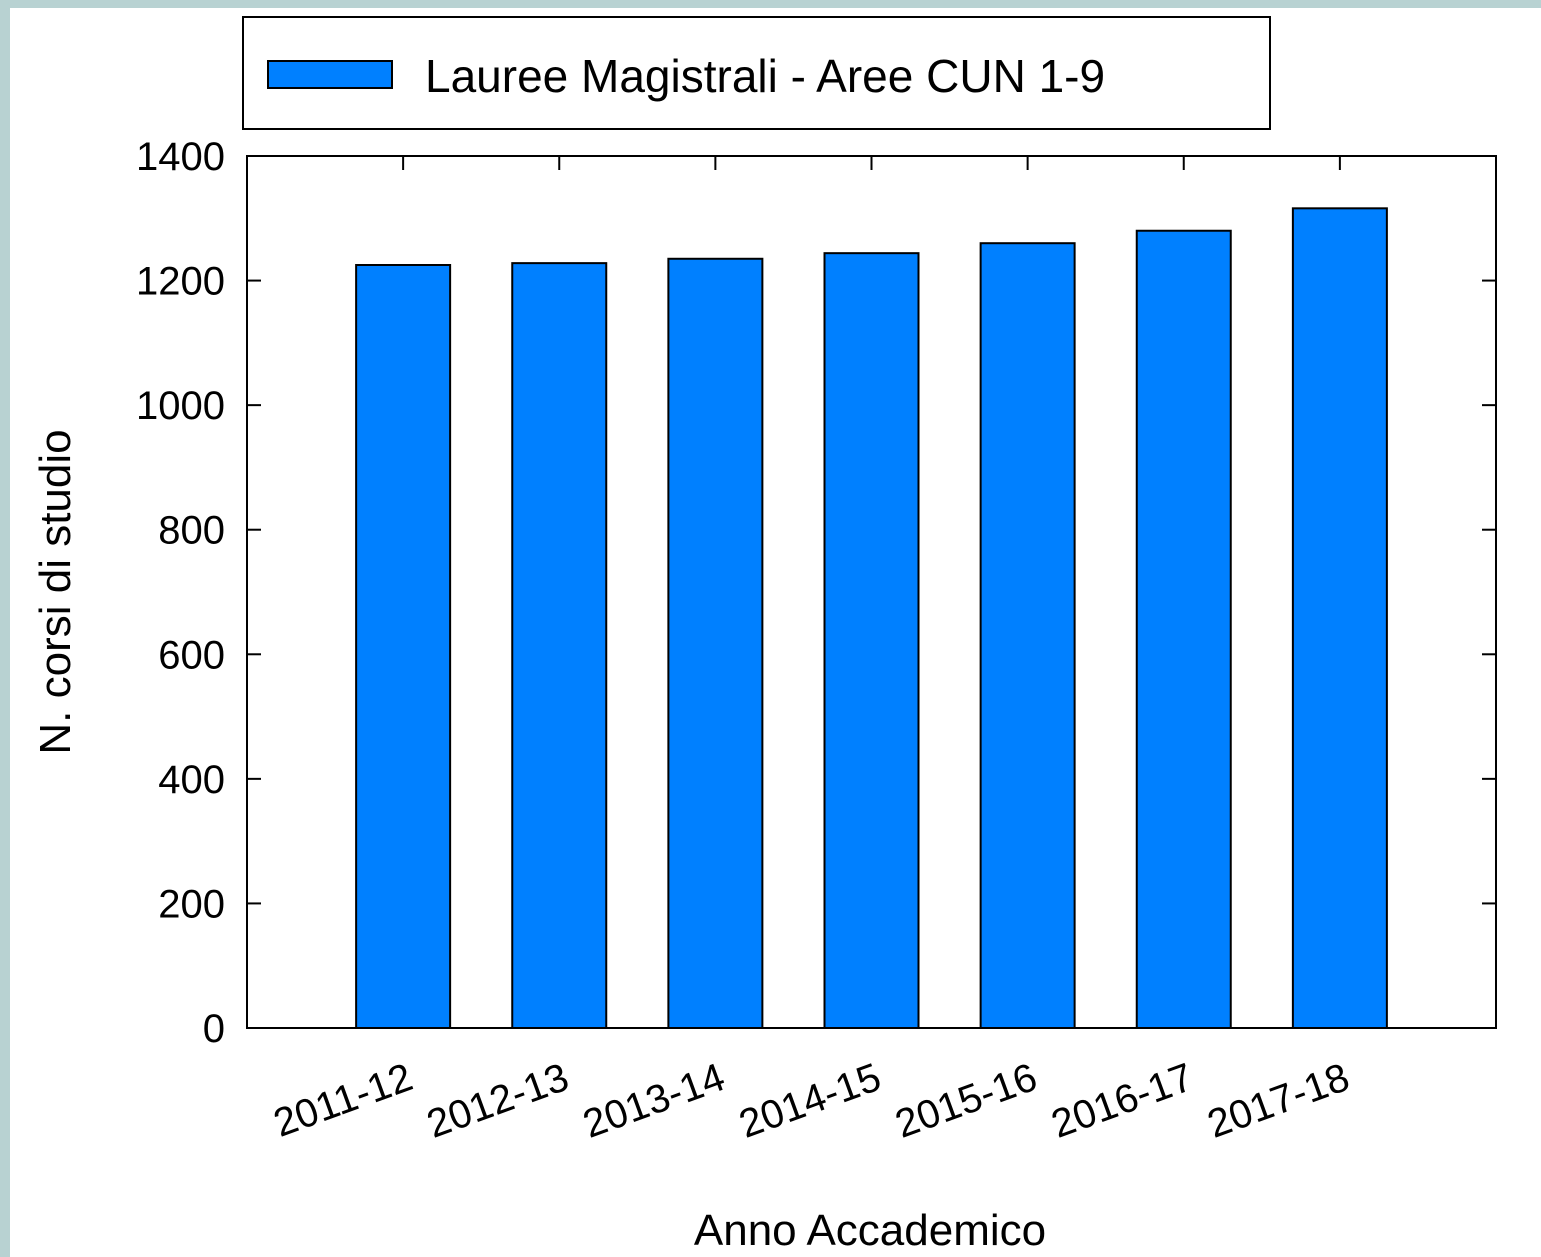 The width and height of the screenshot is (1541, 1257). Describe the element at coordinates (180, 282) in the screenshot. I see `y-tick-label: 1200` at that location.